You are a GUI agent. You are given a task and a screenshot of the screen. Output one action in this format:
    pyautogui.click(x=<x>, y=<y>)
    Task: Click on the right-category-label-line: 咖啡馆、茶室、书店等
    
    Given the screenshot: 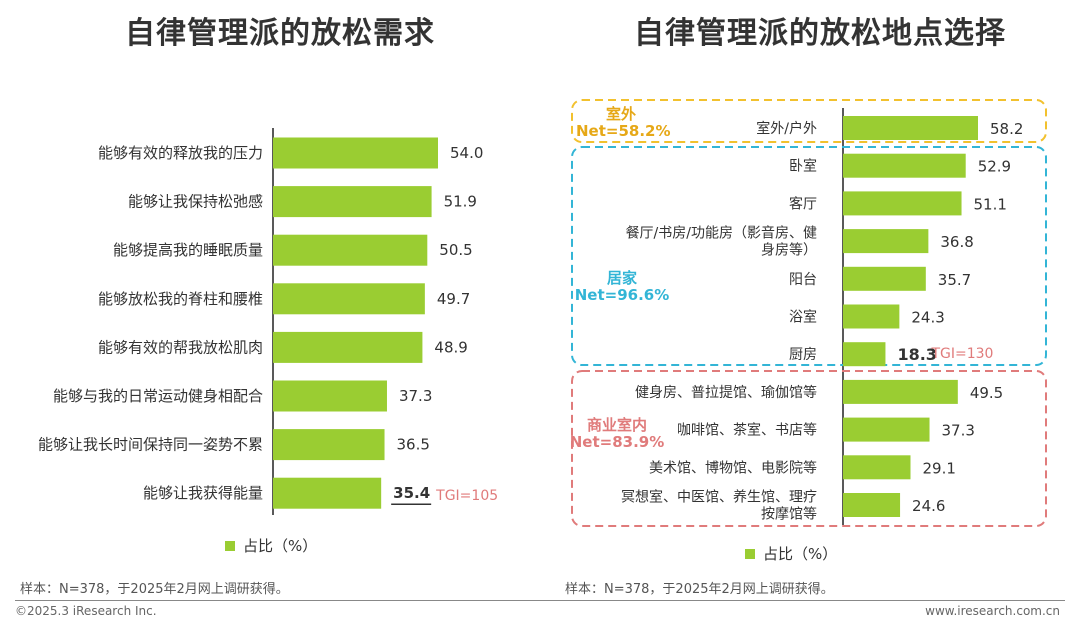 What is the action you would take?
    pyautogui.click(x=747, y=430)
    